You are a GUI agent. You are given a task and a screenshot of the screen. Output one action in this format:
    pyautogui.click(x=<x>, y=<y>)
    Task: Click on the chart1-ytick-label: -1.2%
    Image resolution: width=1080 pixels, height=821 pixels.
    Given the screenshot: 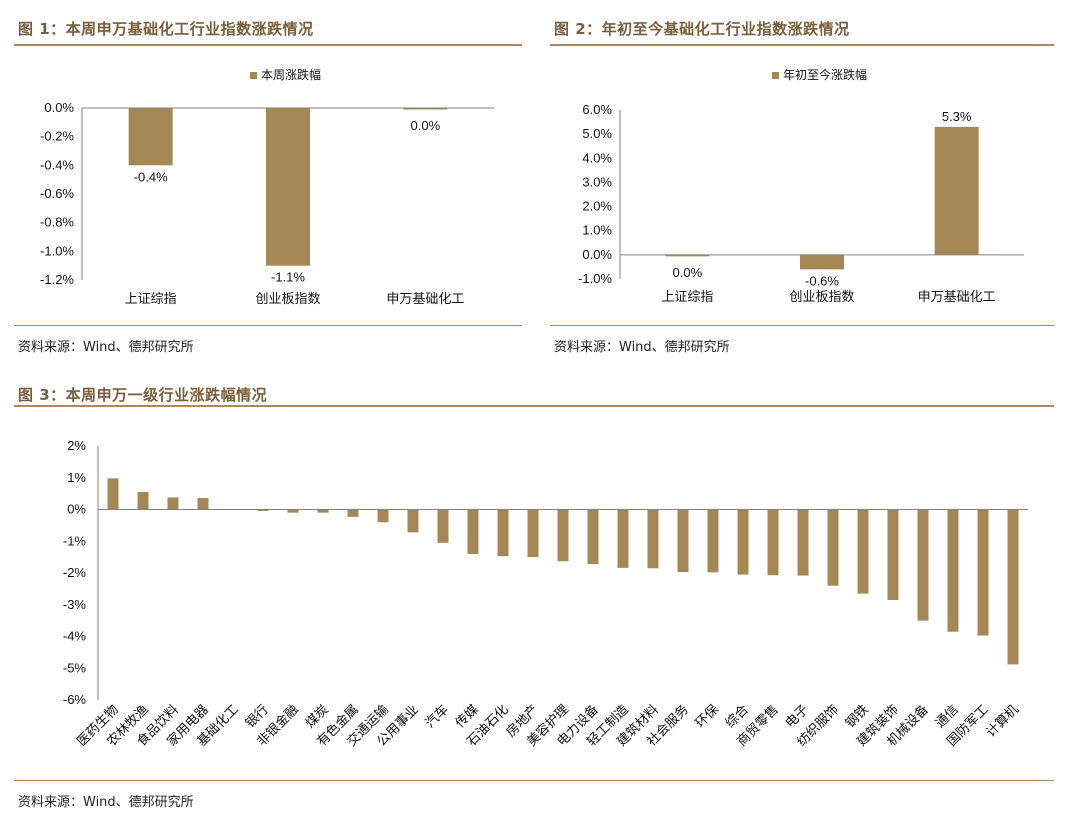 What is the action you would take?
    pyautogui.click(x=57, y=279)
    